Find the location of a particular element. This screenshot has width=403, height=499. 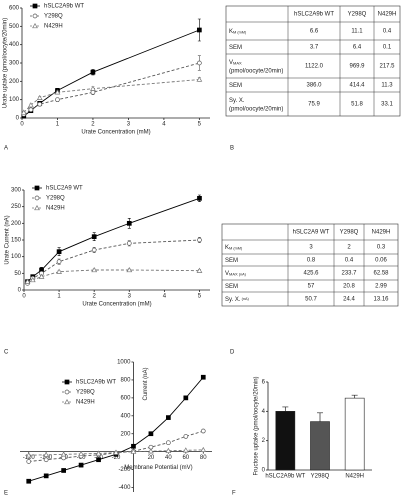

table-cell: 217.5 is located at coordinates (387, 67).